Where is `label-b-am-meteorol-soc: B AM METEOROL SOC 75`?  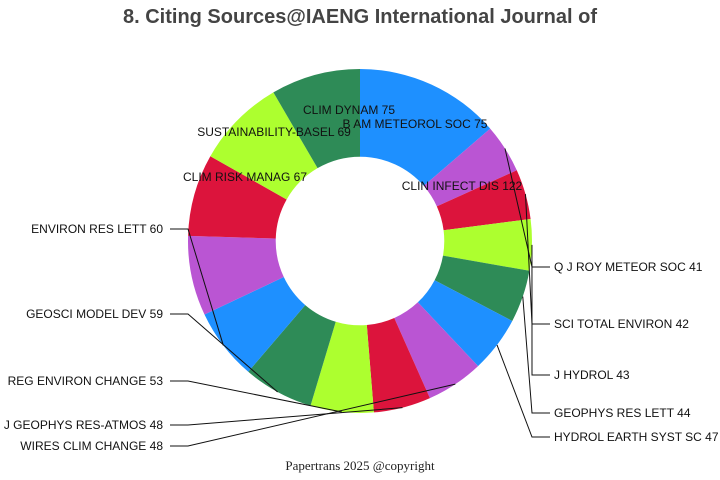
label-b-am-meteorol-soc: B AM METEOROL SOC 75 is located at coordinates (415, 124).